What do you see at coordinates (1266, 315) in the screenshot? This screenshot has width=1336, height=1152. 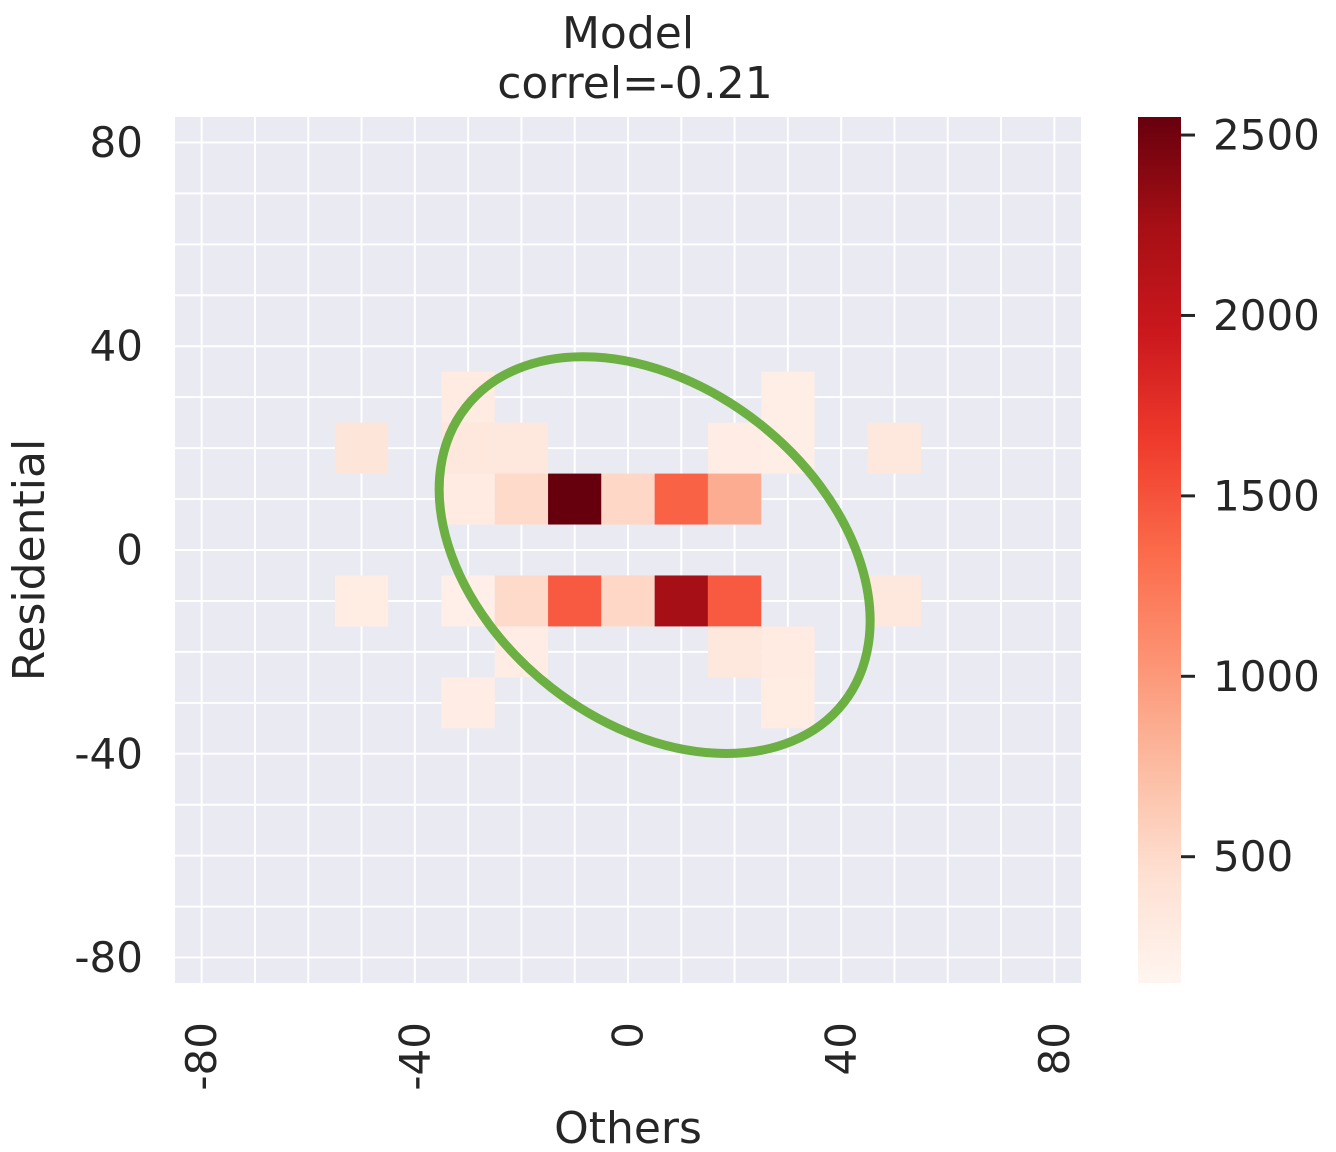 I see `colorbar-tick-label: 2000` at bounding box center [1266, 315].